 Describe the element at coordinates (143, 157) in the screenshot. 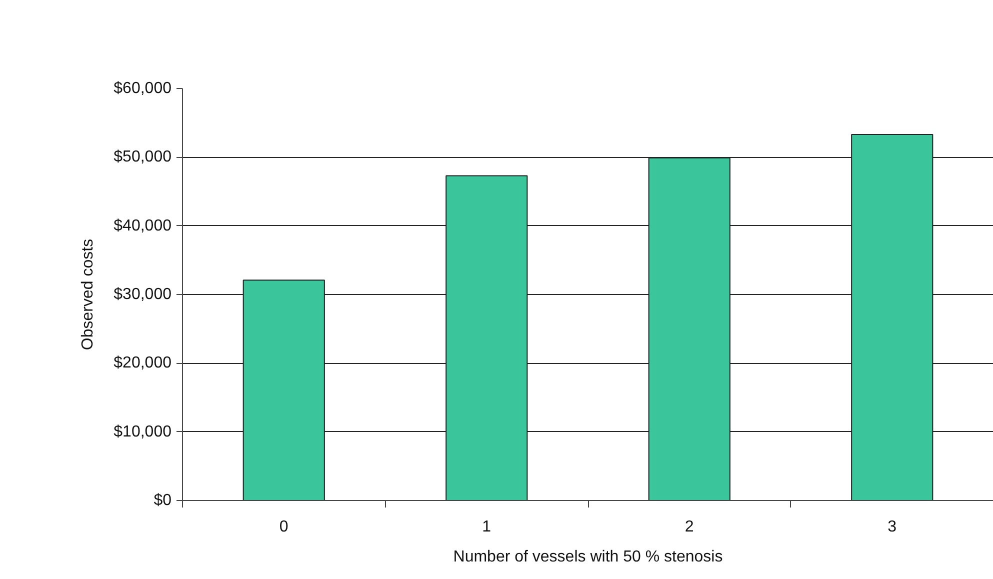

I see `y-tick-label: $50,000` at that location.